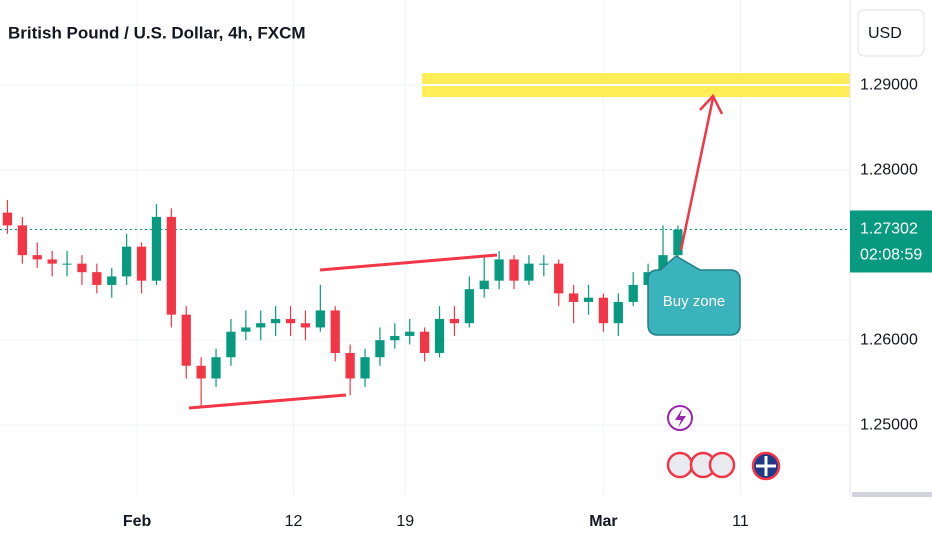 The width and height of the screenshot is (932, 555). Describe the element at coordinates (889, 424) in the screenshot. I see `y-tick-label: 1.25000` at that location.